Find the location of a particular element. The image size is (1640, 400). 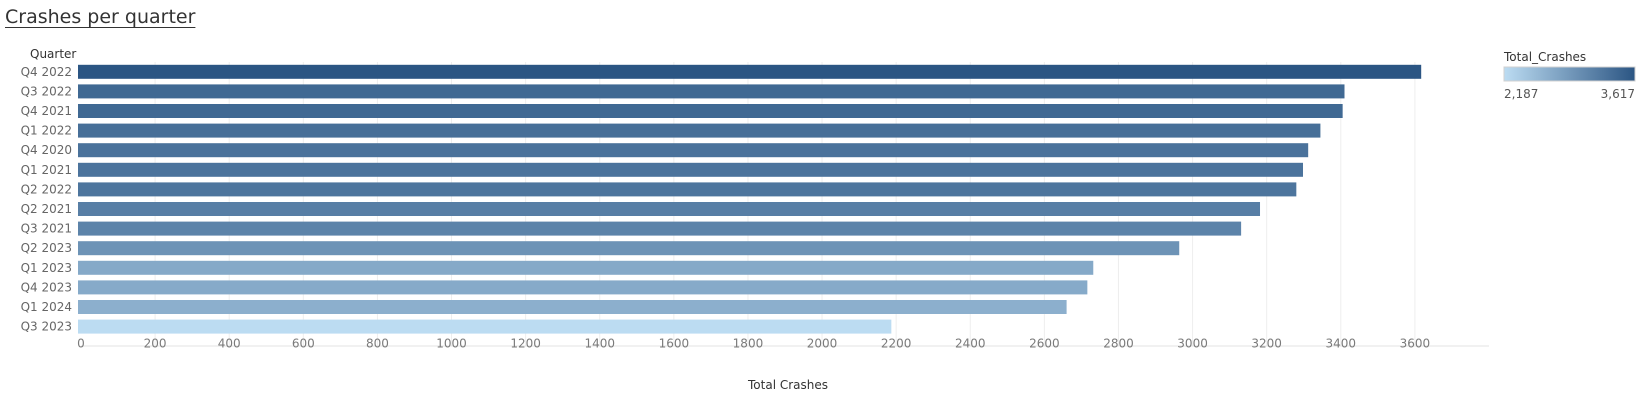

x-tick-label: 2600 is located at coordinates (1044, 344).